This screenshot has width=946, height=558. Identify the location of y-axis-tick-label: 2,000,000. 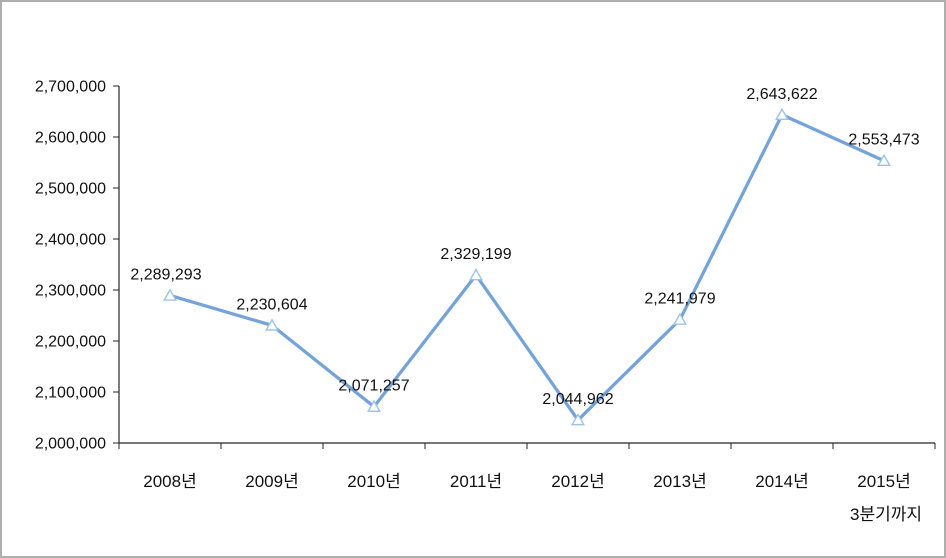
(70, 444).